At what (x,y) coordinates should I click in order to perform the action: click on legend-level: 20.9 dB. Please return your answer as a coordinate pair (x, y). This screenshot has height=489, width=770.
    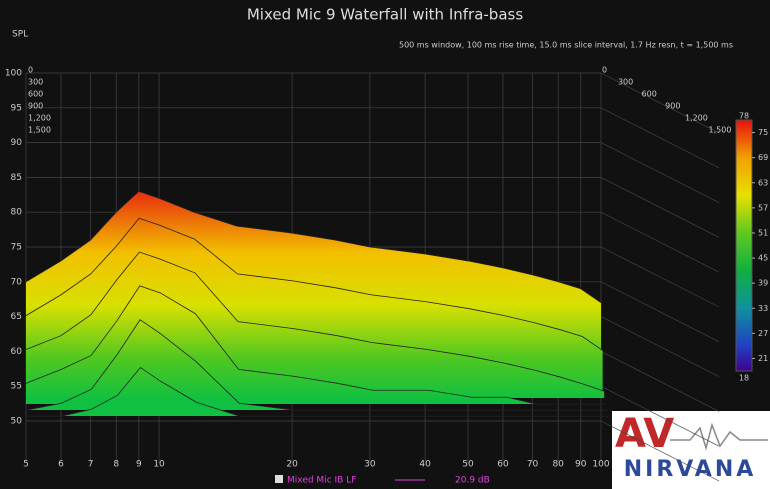
    Looking at the image, I should click on (472, 481).